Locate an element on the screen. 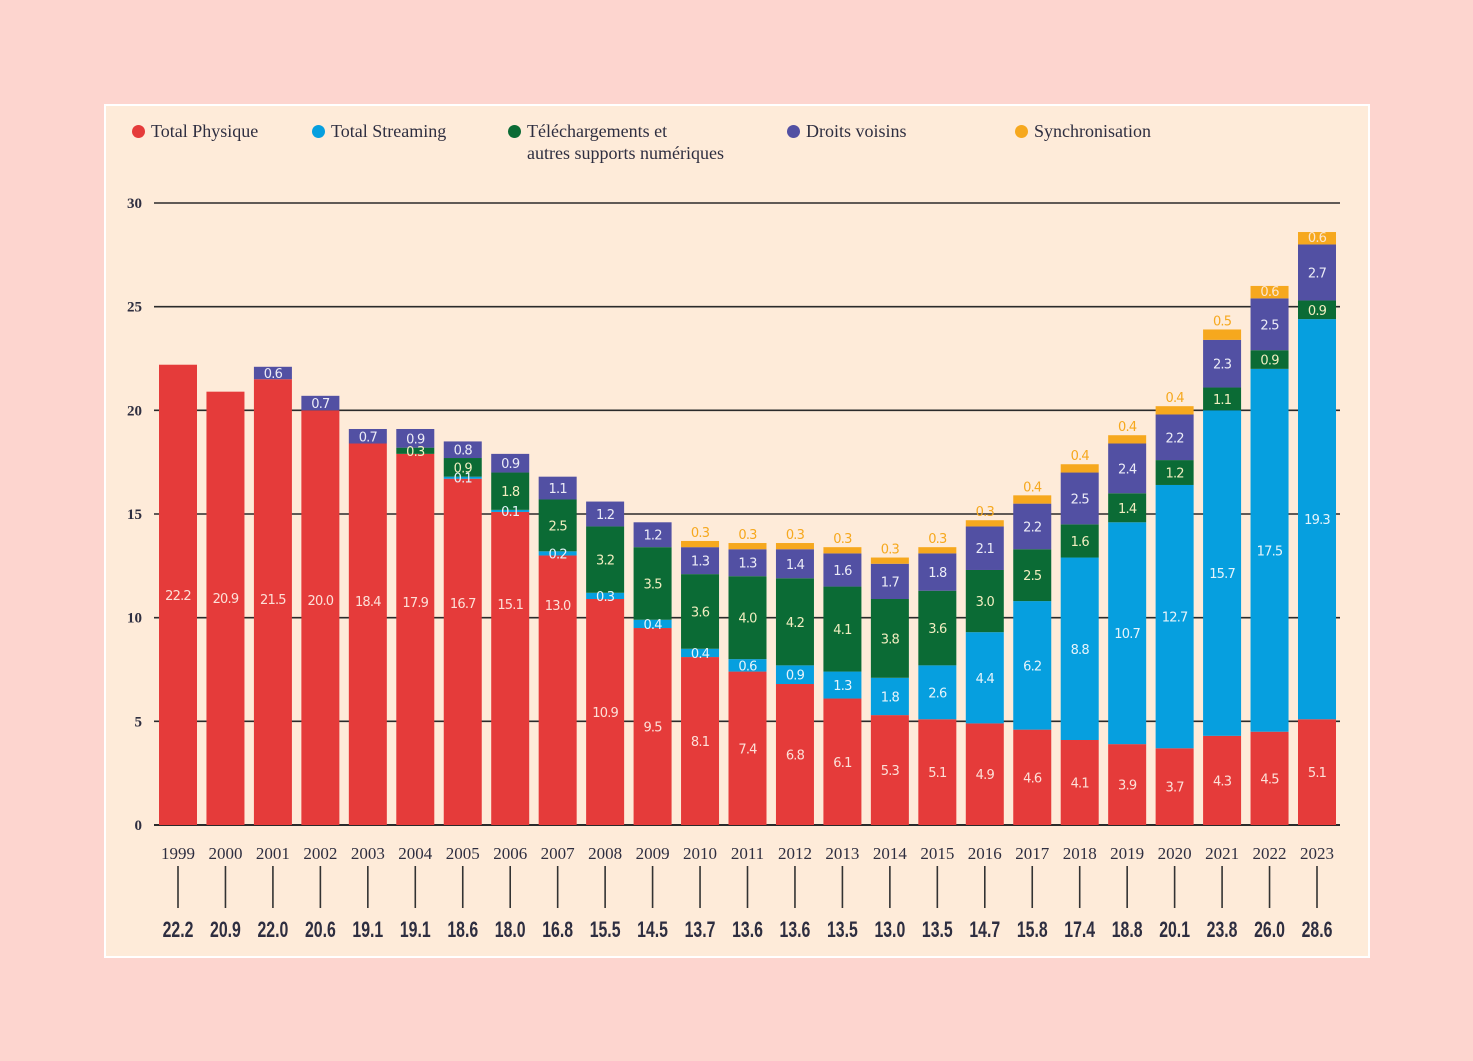  segment-value-label: 0.3 is located at coordinates (985, 512).